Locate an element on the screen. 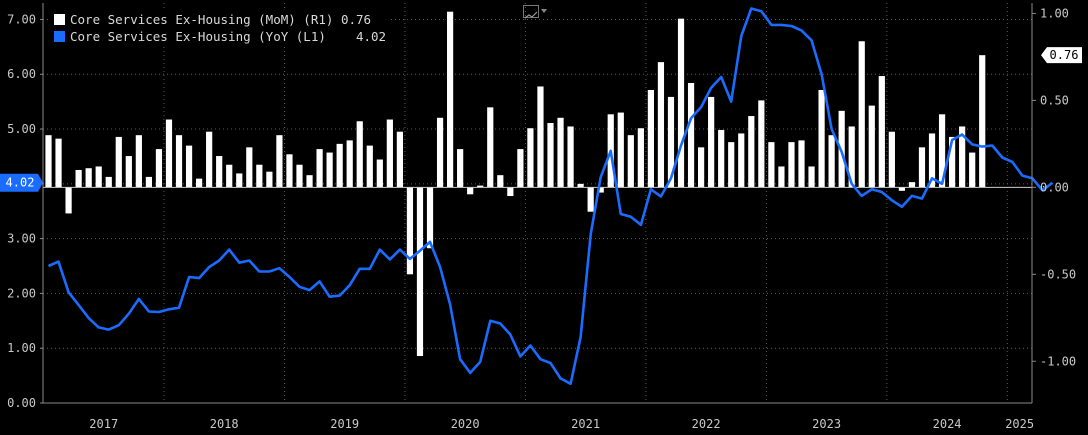 The width and height of the screenshot is (1088, 435). right-tick-label: 0.00 is located at coordinates (1054, 187).